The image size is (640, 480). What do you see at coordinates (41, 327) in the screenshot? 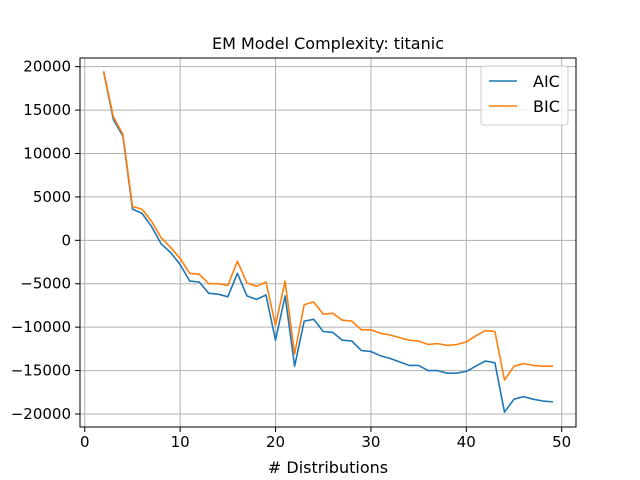
I see `y-tick-label: −10000` at bounding box center [41, 327].